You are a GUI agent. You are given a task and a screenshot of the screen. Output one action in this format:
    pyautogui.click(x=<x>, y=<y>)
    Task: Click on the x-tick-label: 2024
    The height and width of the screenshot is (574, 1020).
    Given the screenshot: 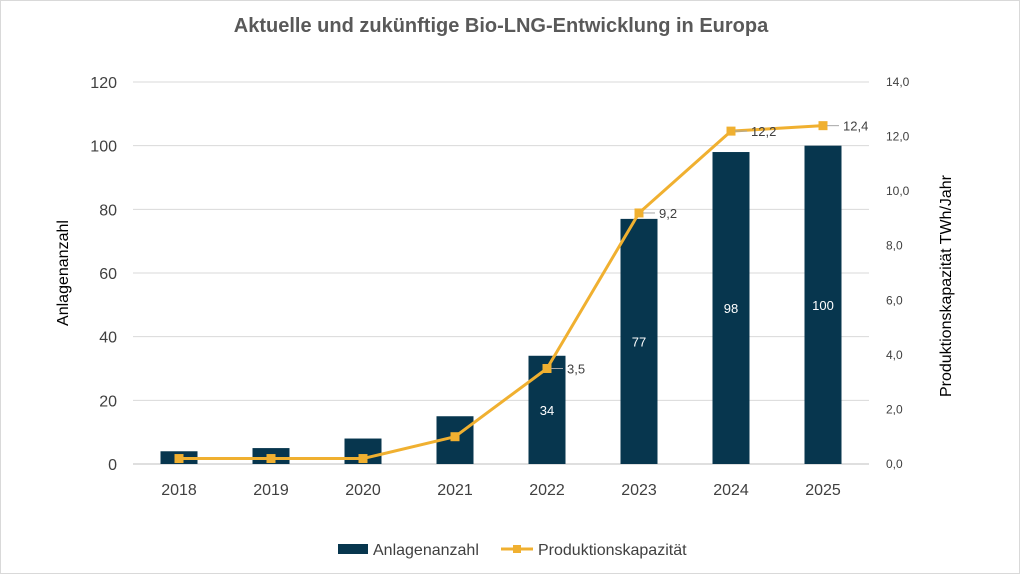 What is the action you would take?
    pyautogui.click(x=731, y=490)
    